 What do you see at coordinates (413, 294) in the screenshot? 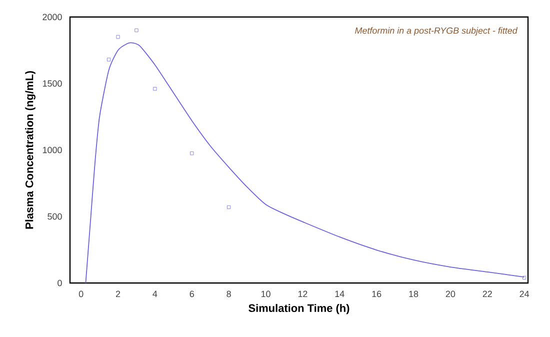
I see `x-tick-label: 18` at bounding box center [413, 294].